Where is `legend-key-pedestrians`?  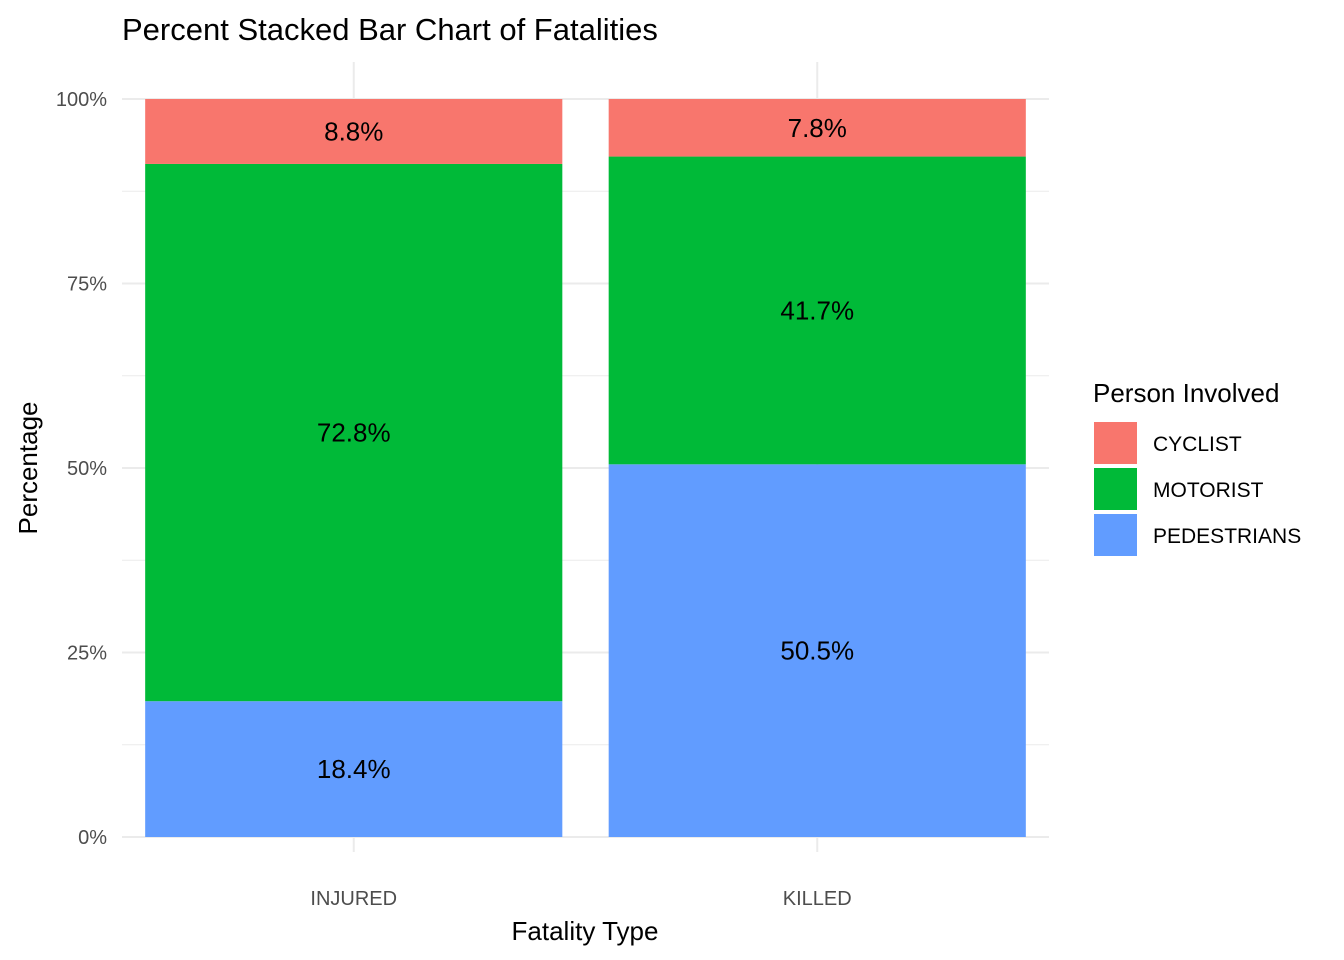 legend-key-pedestrians is located at coordinates (1115, 535).